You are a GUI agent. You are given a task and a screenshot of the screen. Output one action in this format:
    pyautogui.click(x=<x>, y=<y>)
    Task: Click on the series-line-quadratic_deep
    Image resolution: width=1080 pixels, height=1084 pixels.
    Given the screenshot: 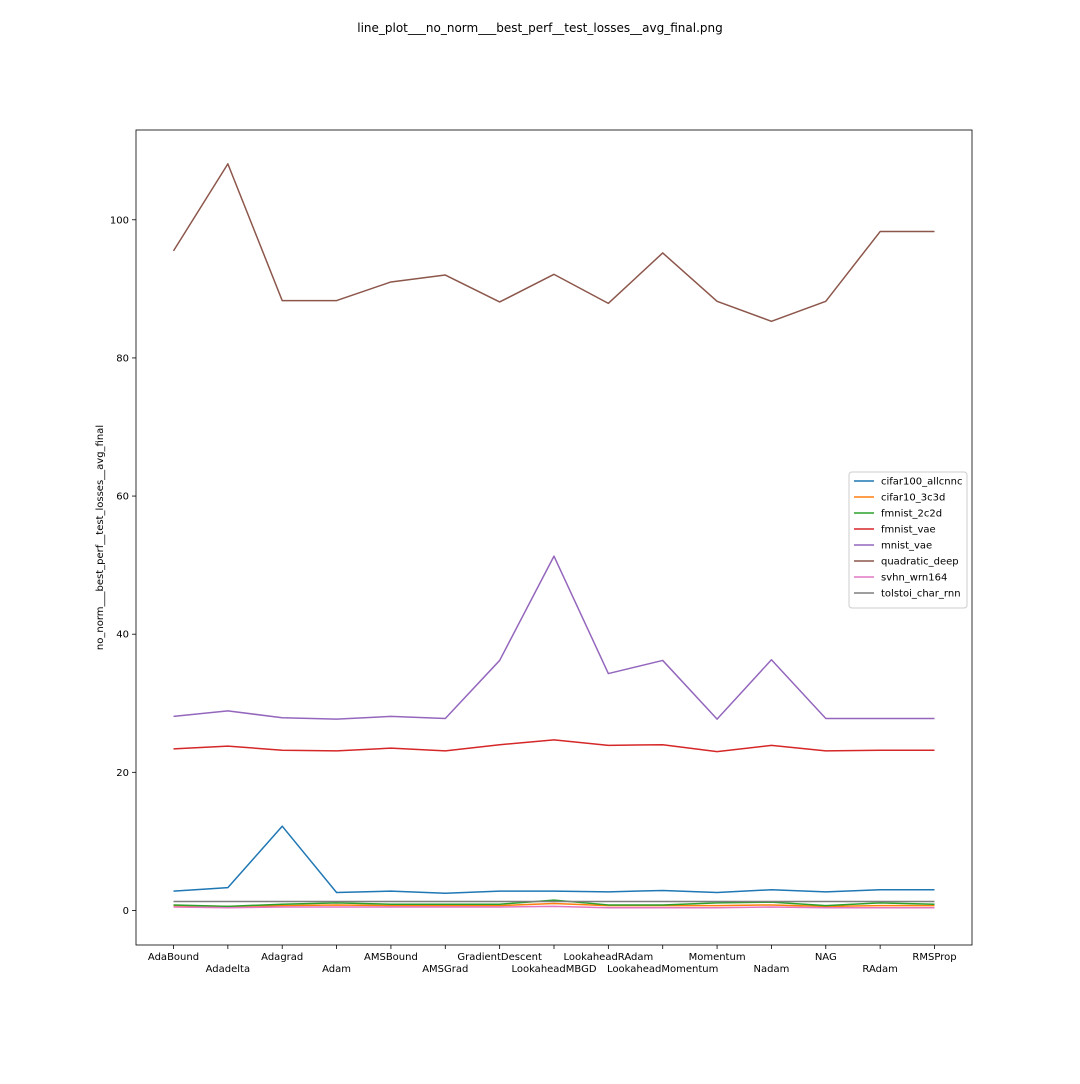 What is the action you would take?
    pyautogui.click(x=553, y=243)
    